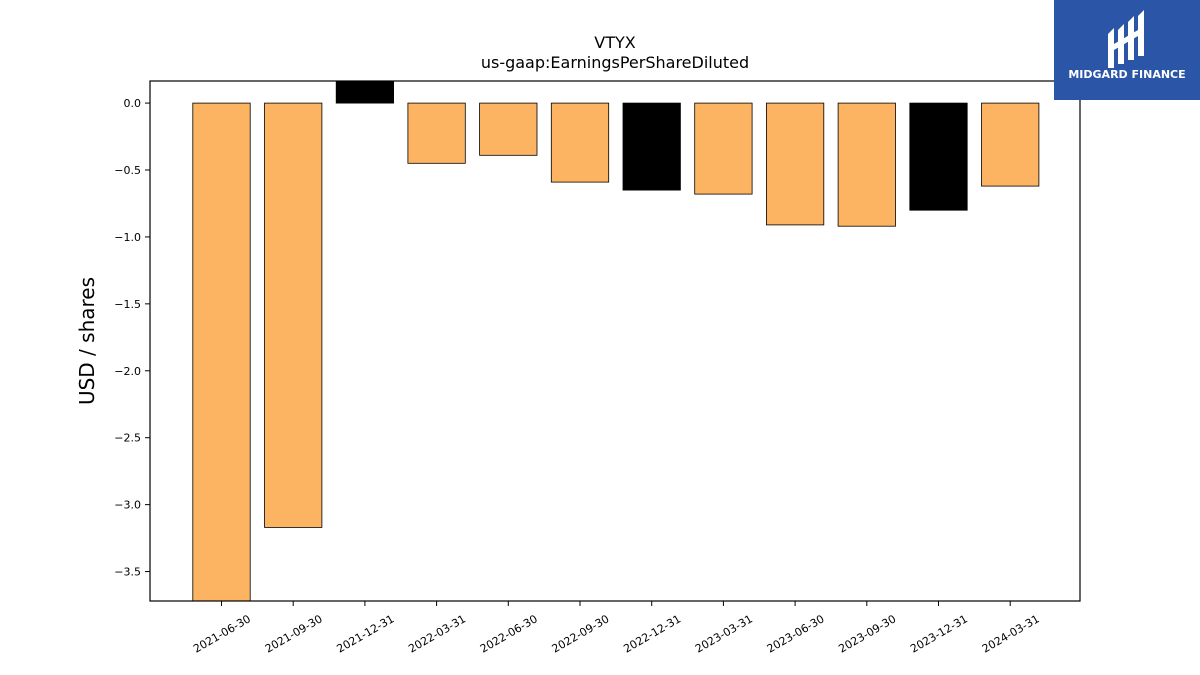 This screenshot has width=1200, height=675. What do you see at coordinates (87, 341) in the screenshot?
I see `y-axis-label: USD / shares` at bounding box center [87, 341].